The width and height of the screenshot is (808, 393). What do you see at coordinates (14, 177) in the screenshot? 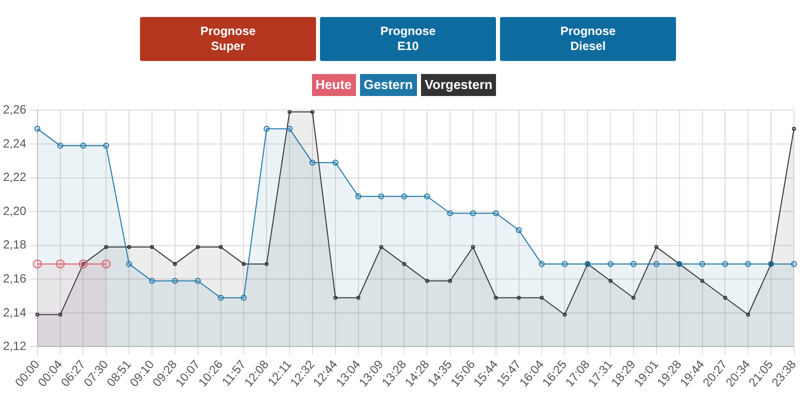
I see `y-tick-label: 2,22` at bounding box center [14, 177].